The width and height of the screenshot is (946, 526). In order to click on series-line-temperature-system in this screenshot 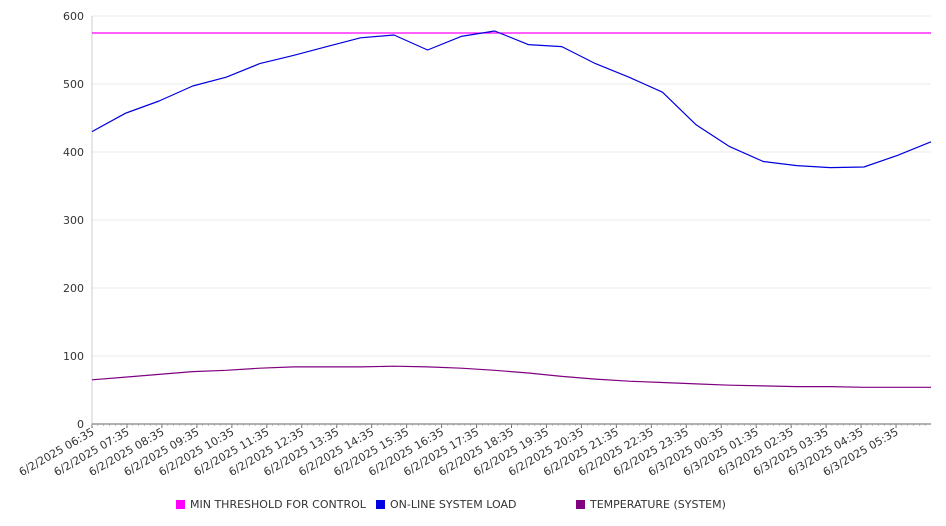, I will do `click(511, 376)`.